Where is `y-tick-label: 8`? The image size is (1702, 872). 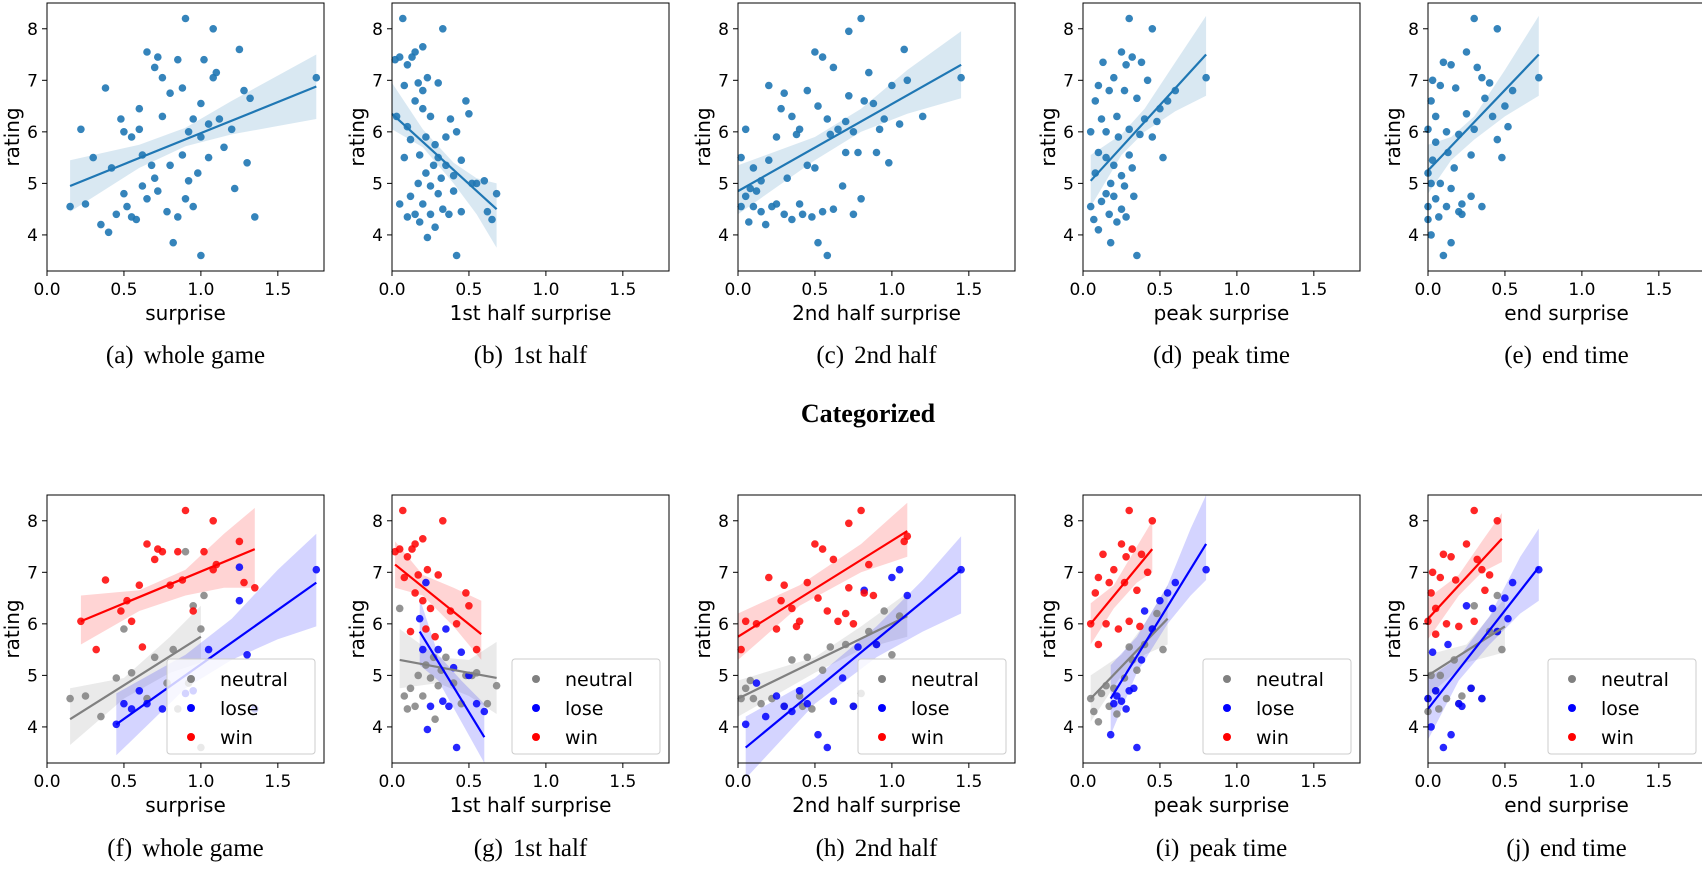 y-tick-label: 8 is located at coordinates (1068, 522).